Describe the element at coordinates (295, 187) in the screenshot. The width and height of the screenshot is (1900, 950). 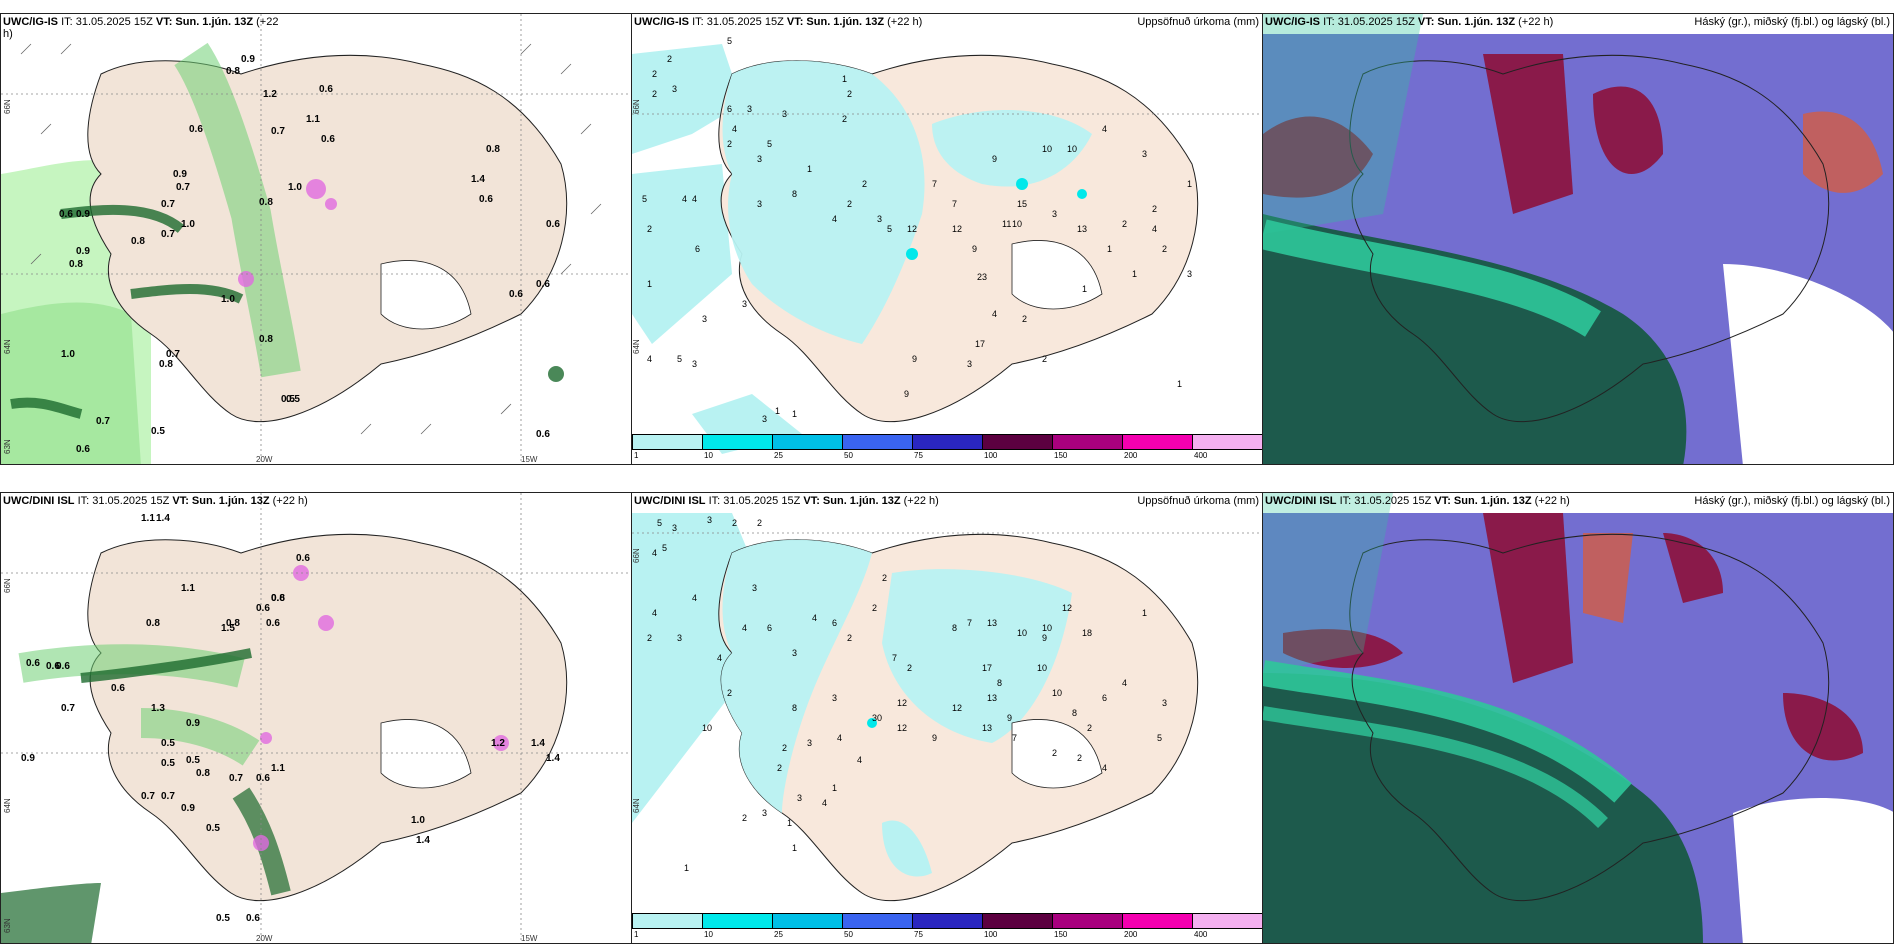
I see `precip-value: 1.0` at that location.